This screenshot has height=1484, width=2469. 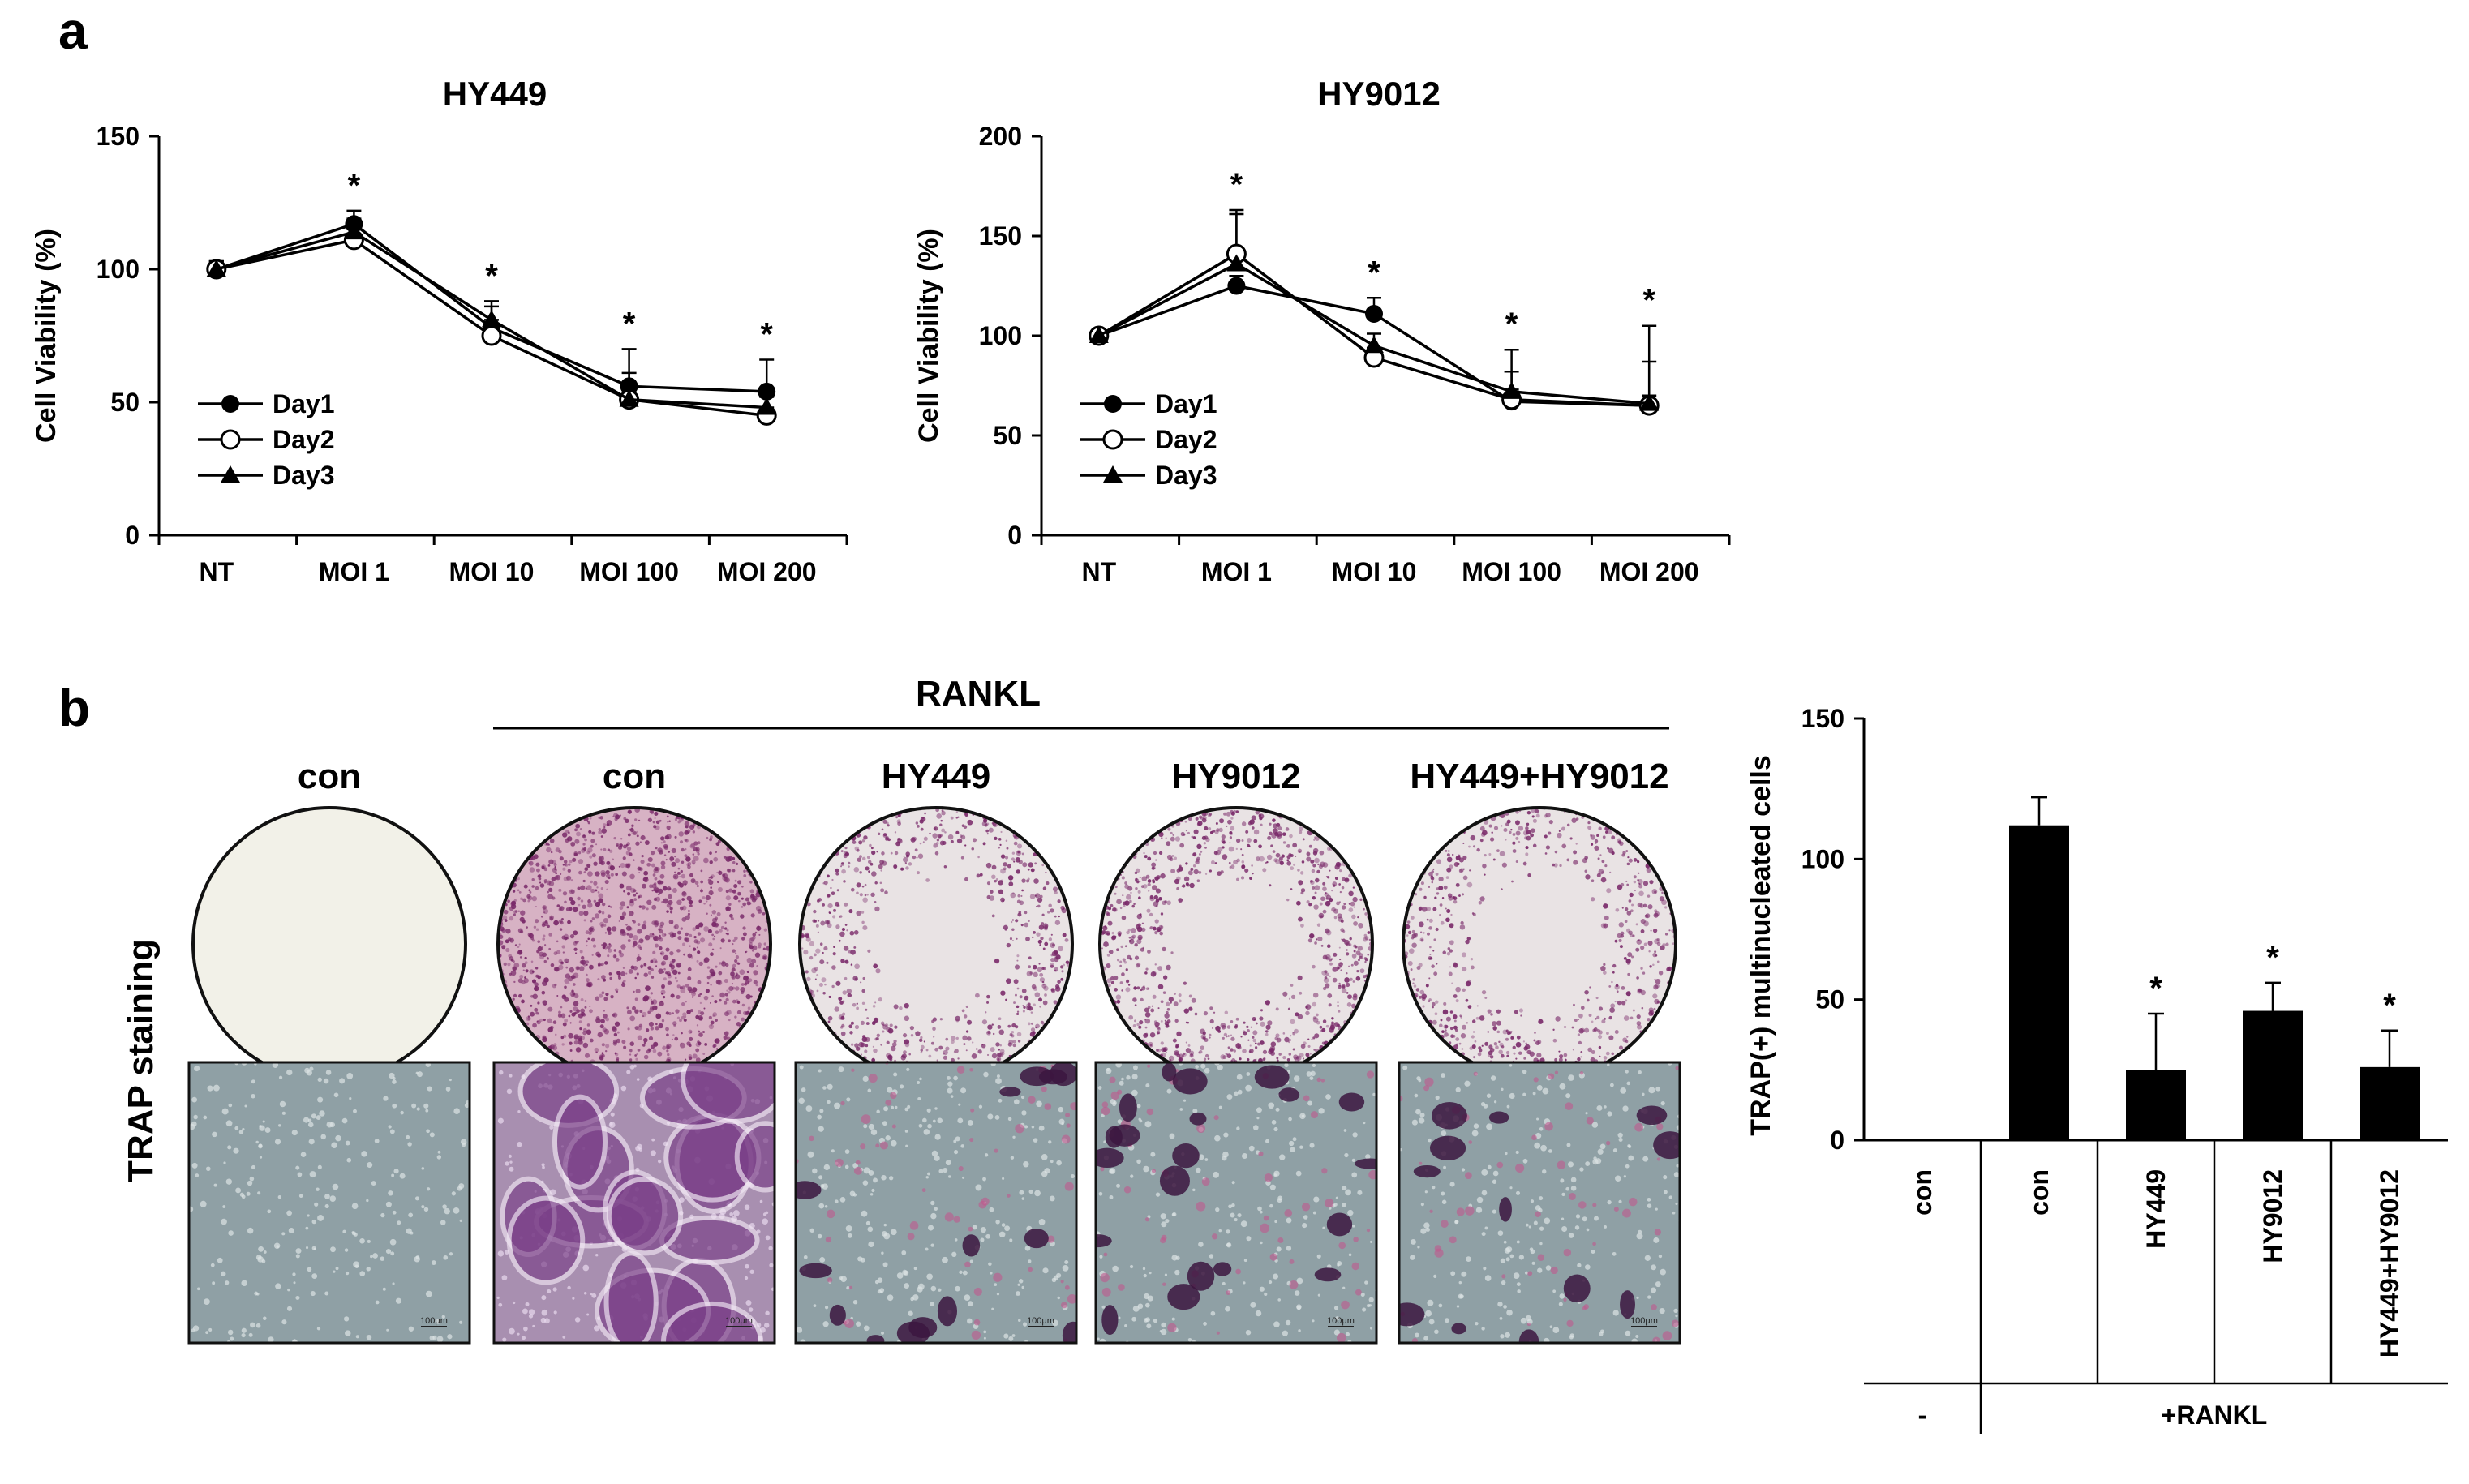 What do you see at coordinates (1186, 403) in the screenshot?
I see `legend-label: Day1` at bounding box center [1186, 403].